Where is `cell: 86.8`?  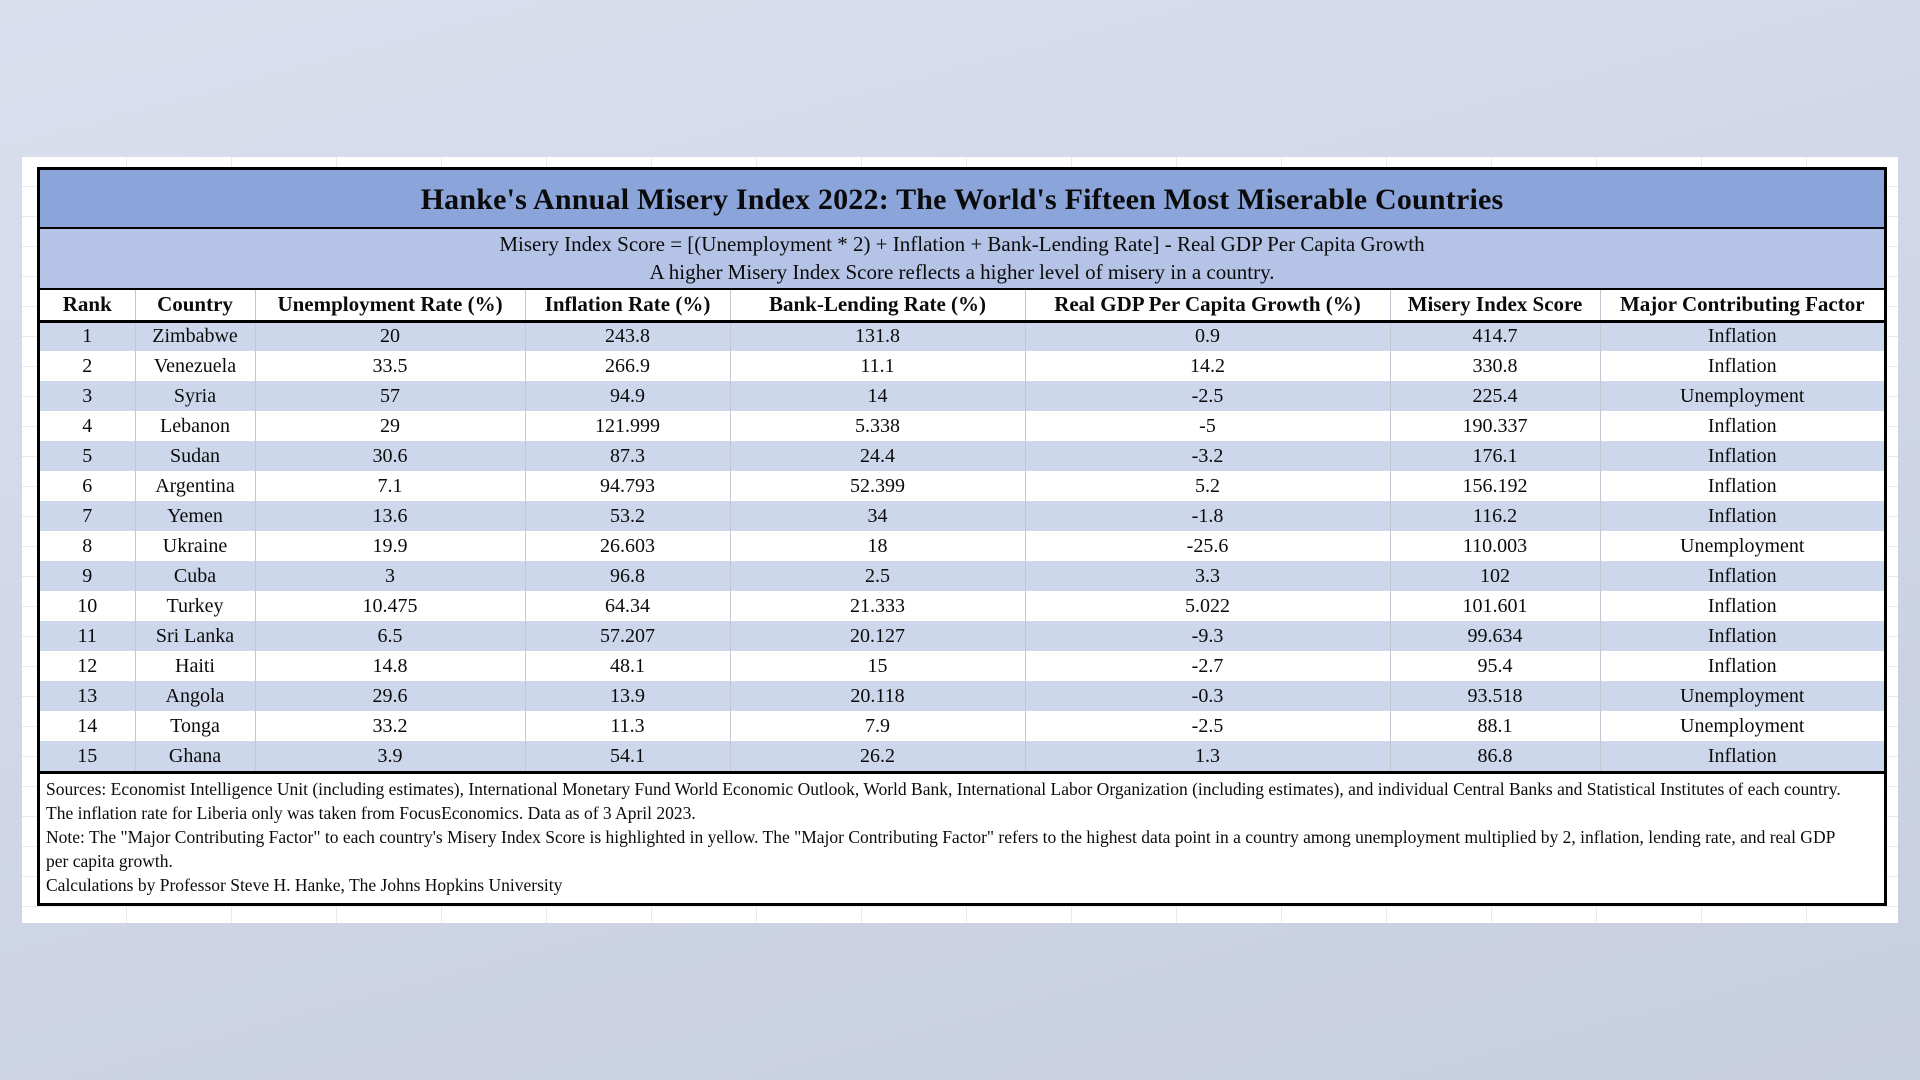 cell: 86.8 is located at coordinates (1495, 756).